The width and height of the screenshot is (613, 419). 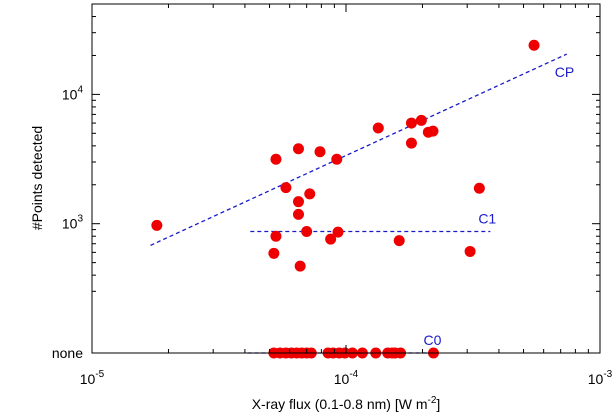 What do you see at coordinates (67, 353) in the screenshot?
I see `y-tick-label-none: none` at bounding box center [67, 353].